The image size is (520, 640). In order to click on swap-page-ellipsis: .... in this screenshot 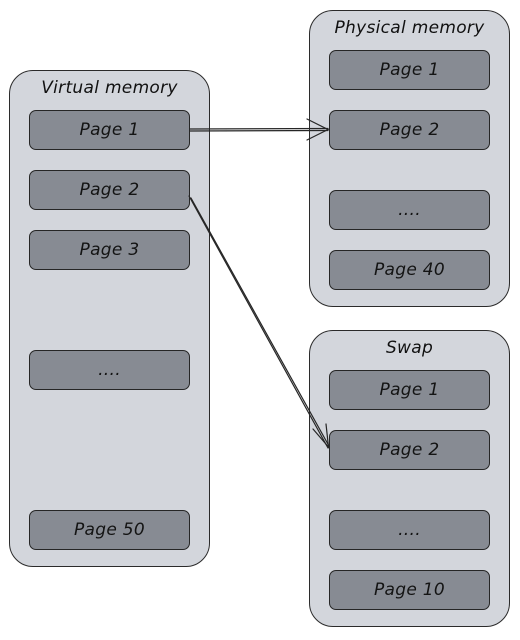, I will do `click(409, 530)`.